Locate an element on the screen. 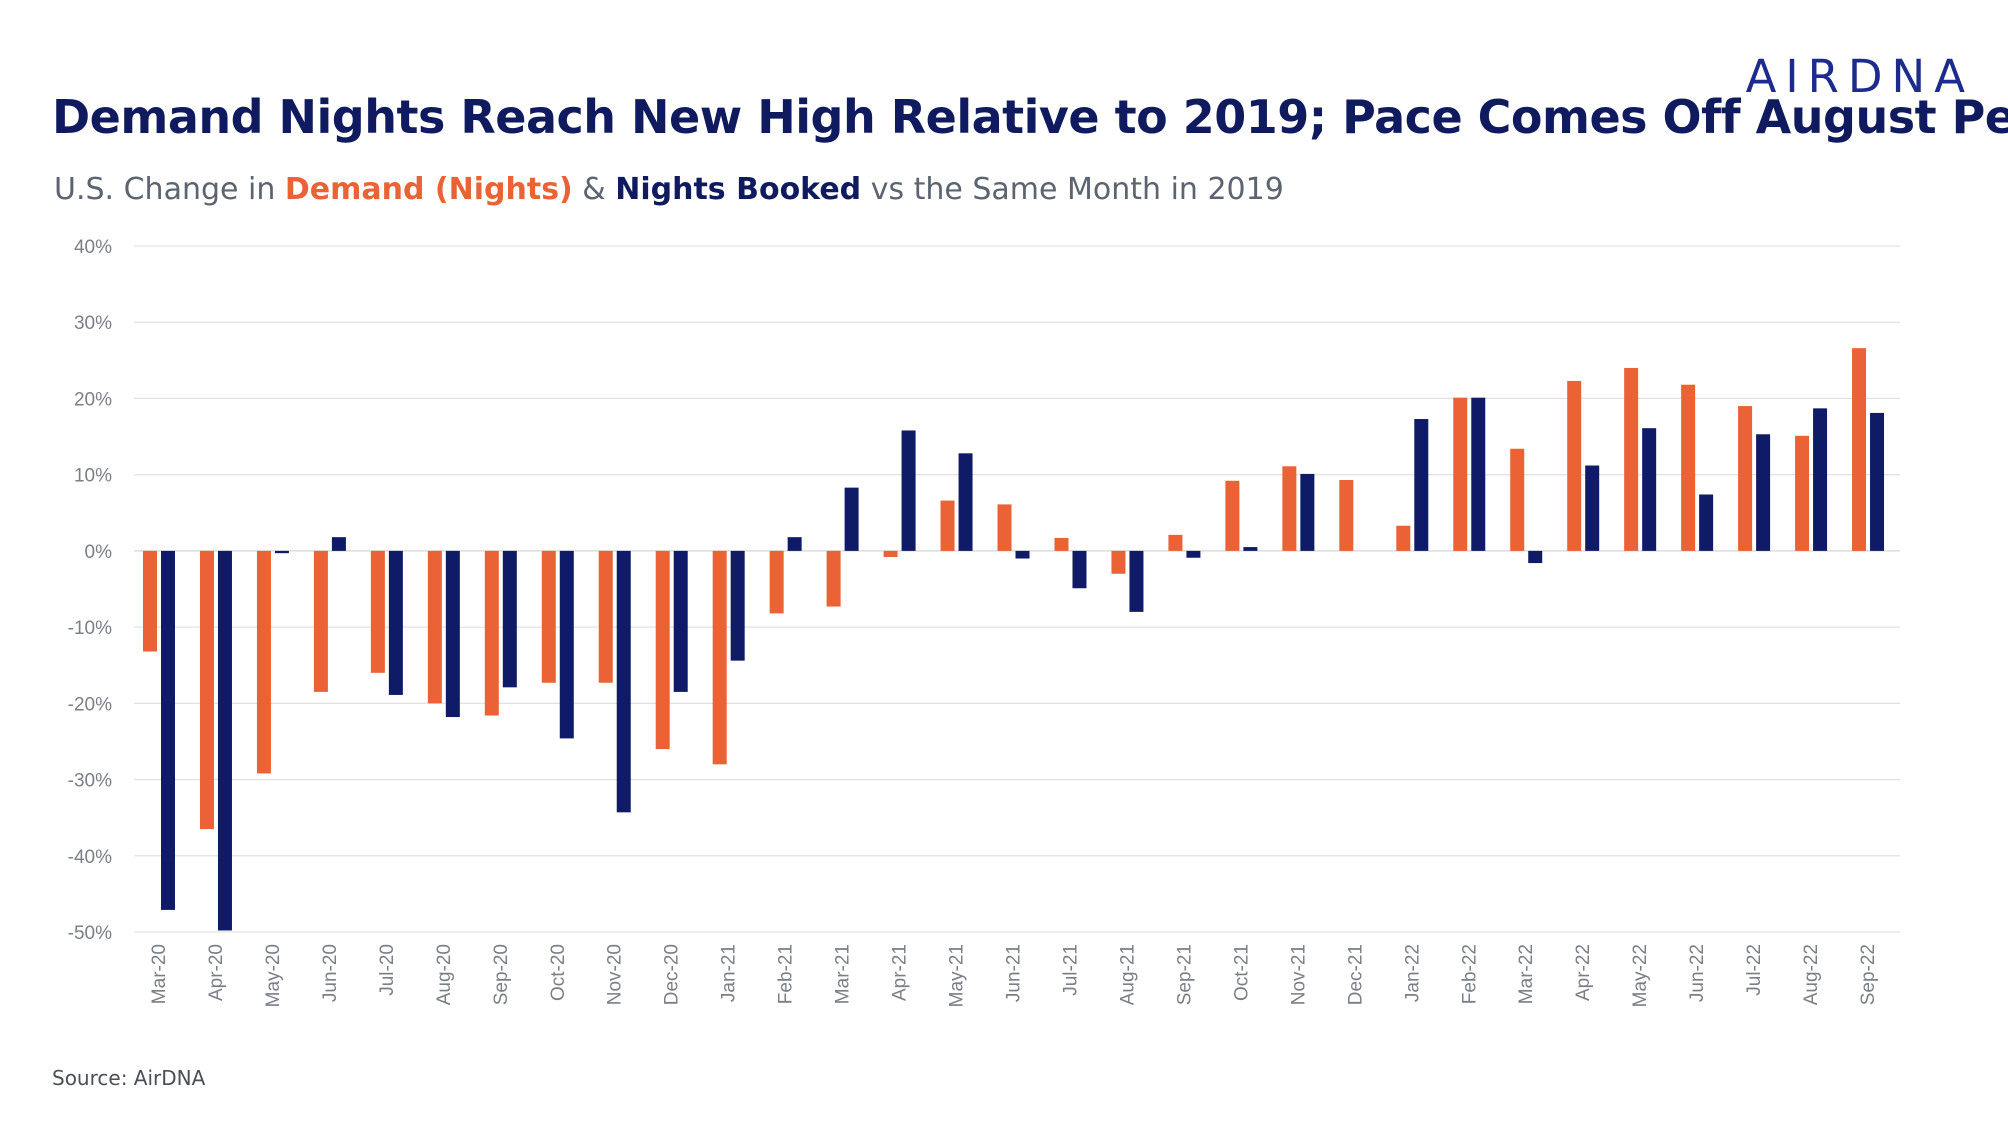 Image resolution: width=2008 pixels, height=1126 pixels. y-tick-label: -40% is located at coordinates (90, 857).